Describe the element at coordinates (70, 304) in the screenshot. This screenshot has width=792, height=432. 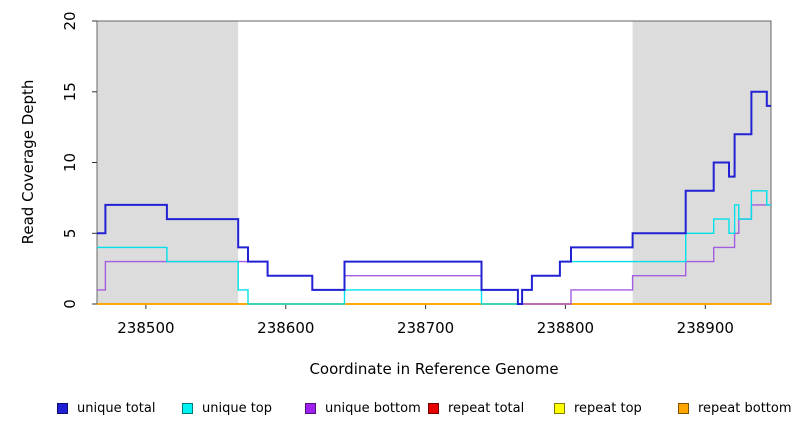
I see `y-tick-label: 0` at that location.